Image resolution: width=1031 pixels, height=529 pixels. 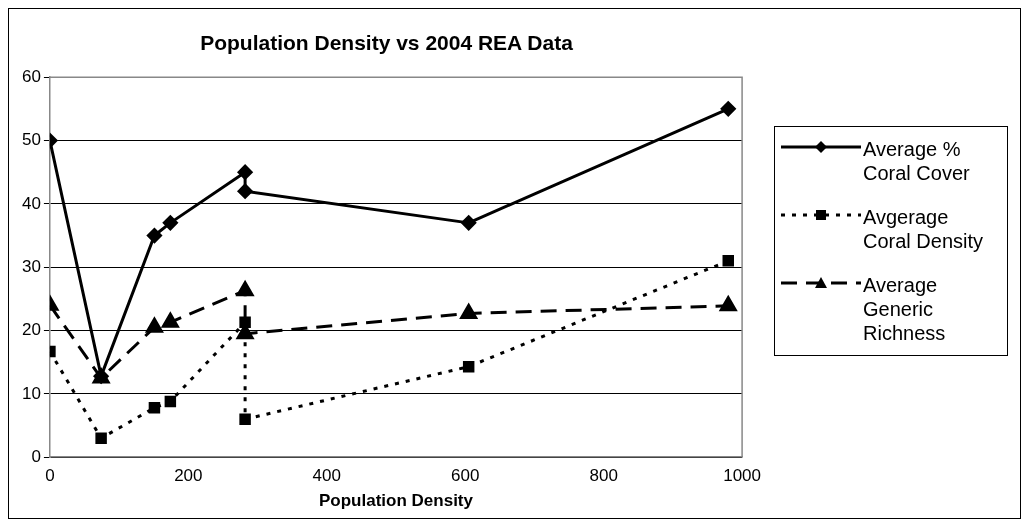 I want to click on x-tick-label: 0, so click(x=50, y=476).